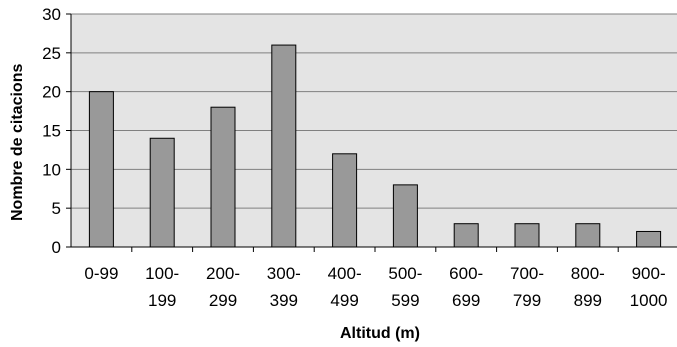 The image size is (677, 347). Describe the element at coordinates (649, 273) in the screenshot. I see `x-tick-label-line: 900-` at that location.